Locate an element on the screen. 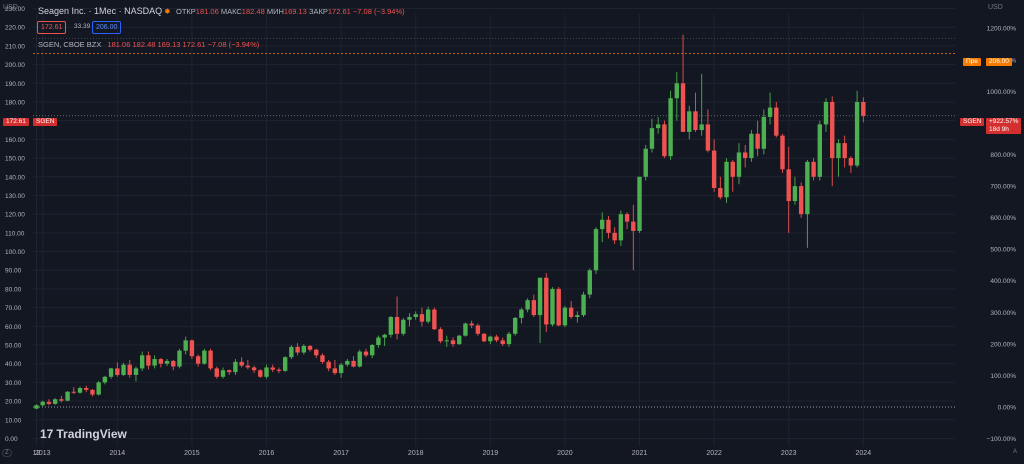  open-label: ОТКР is located at coordinates (186, 11).